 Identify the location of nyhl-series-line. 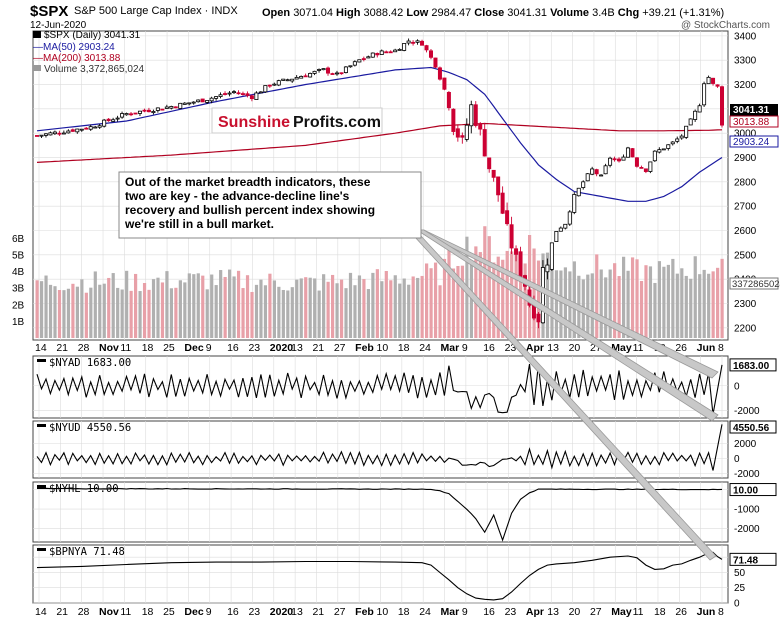
(380, 514).